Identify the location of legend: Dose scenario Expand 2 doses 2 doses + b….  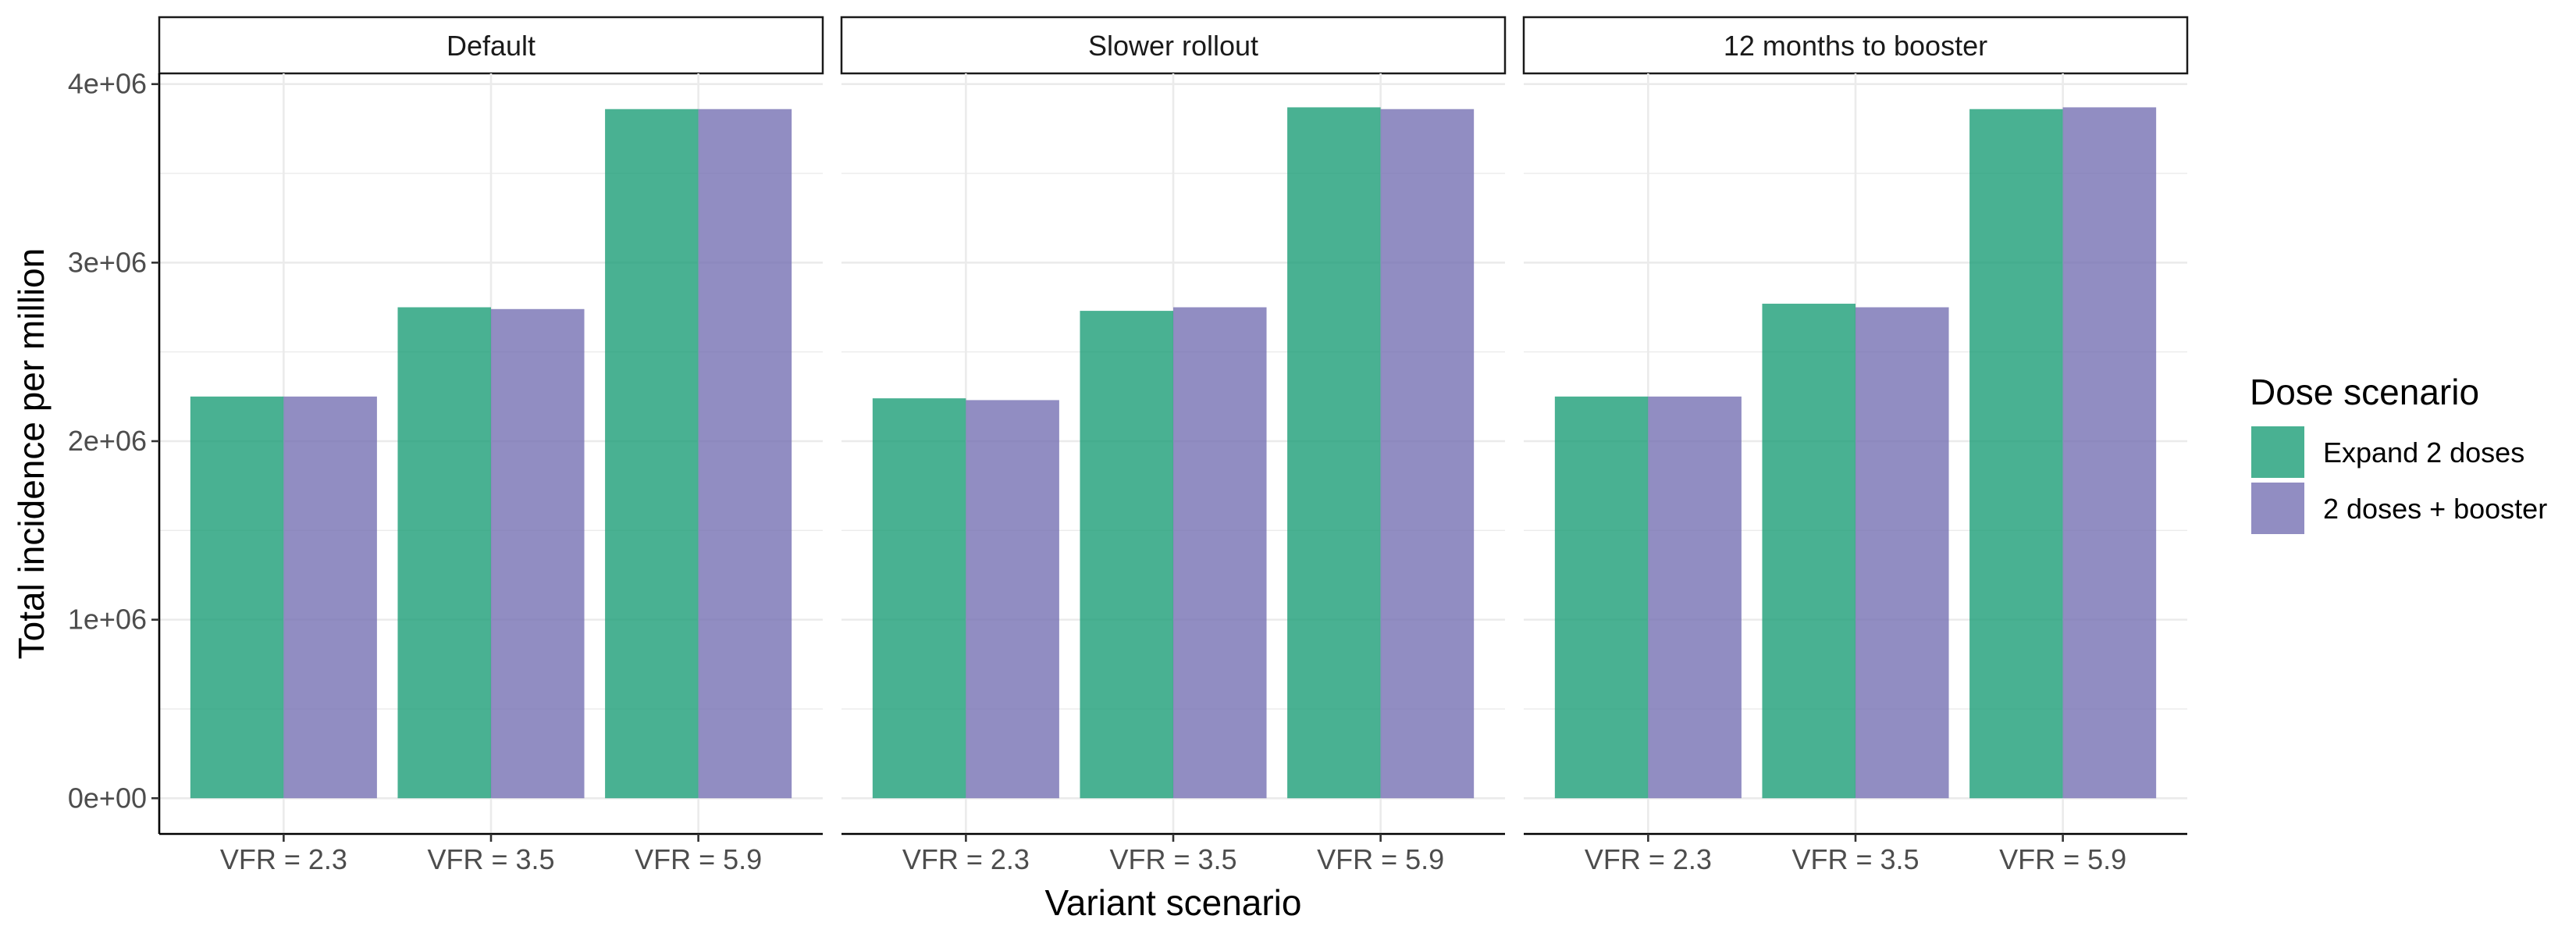
(2398, 453).